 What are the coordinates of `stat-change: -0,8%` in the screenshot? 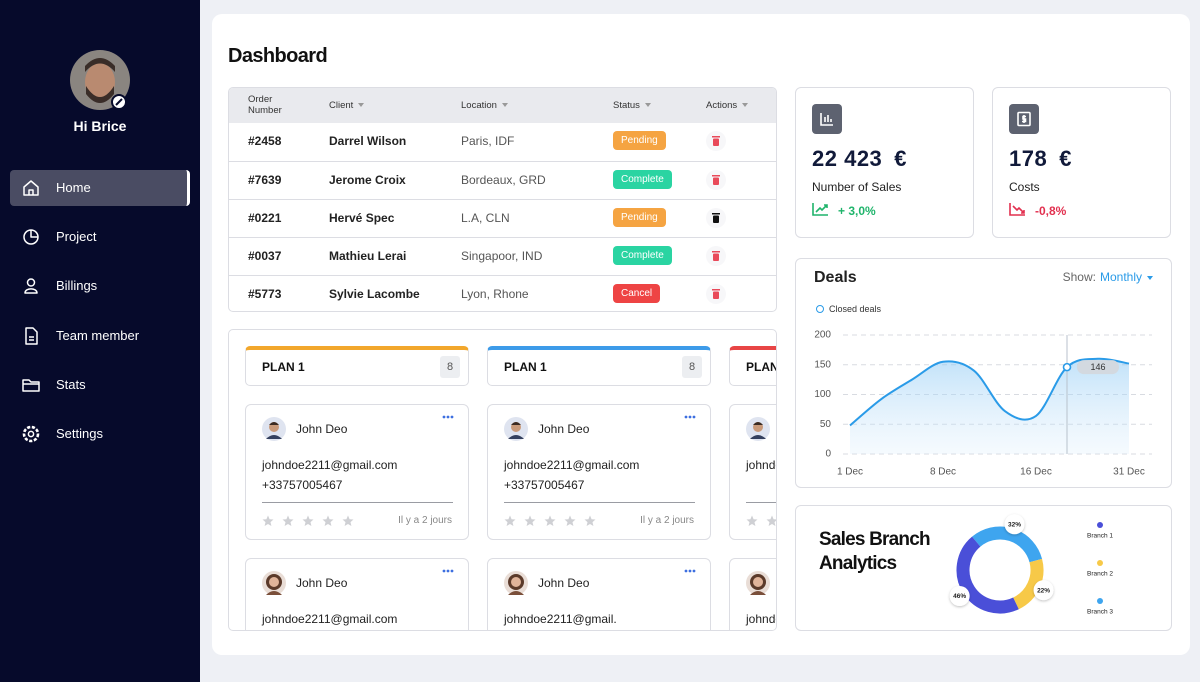 It's located at (1051, 211).